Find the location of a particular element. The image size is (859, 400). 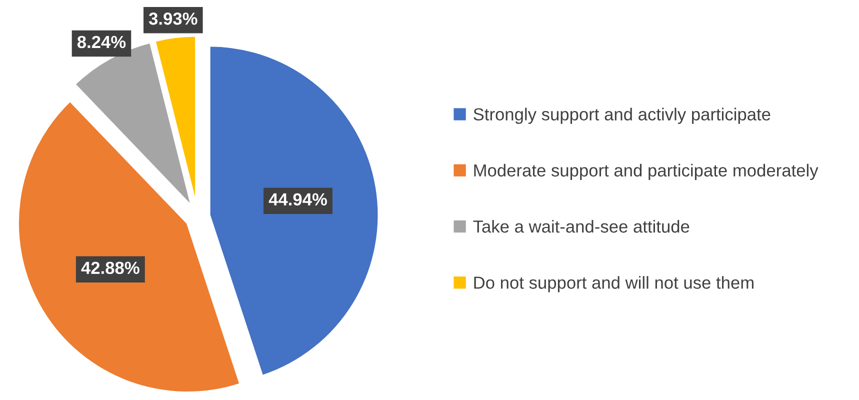

data-label: 3.93% is located at coordinates (173, 18).